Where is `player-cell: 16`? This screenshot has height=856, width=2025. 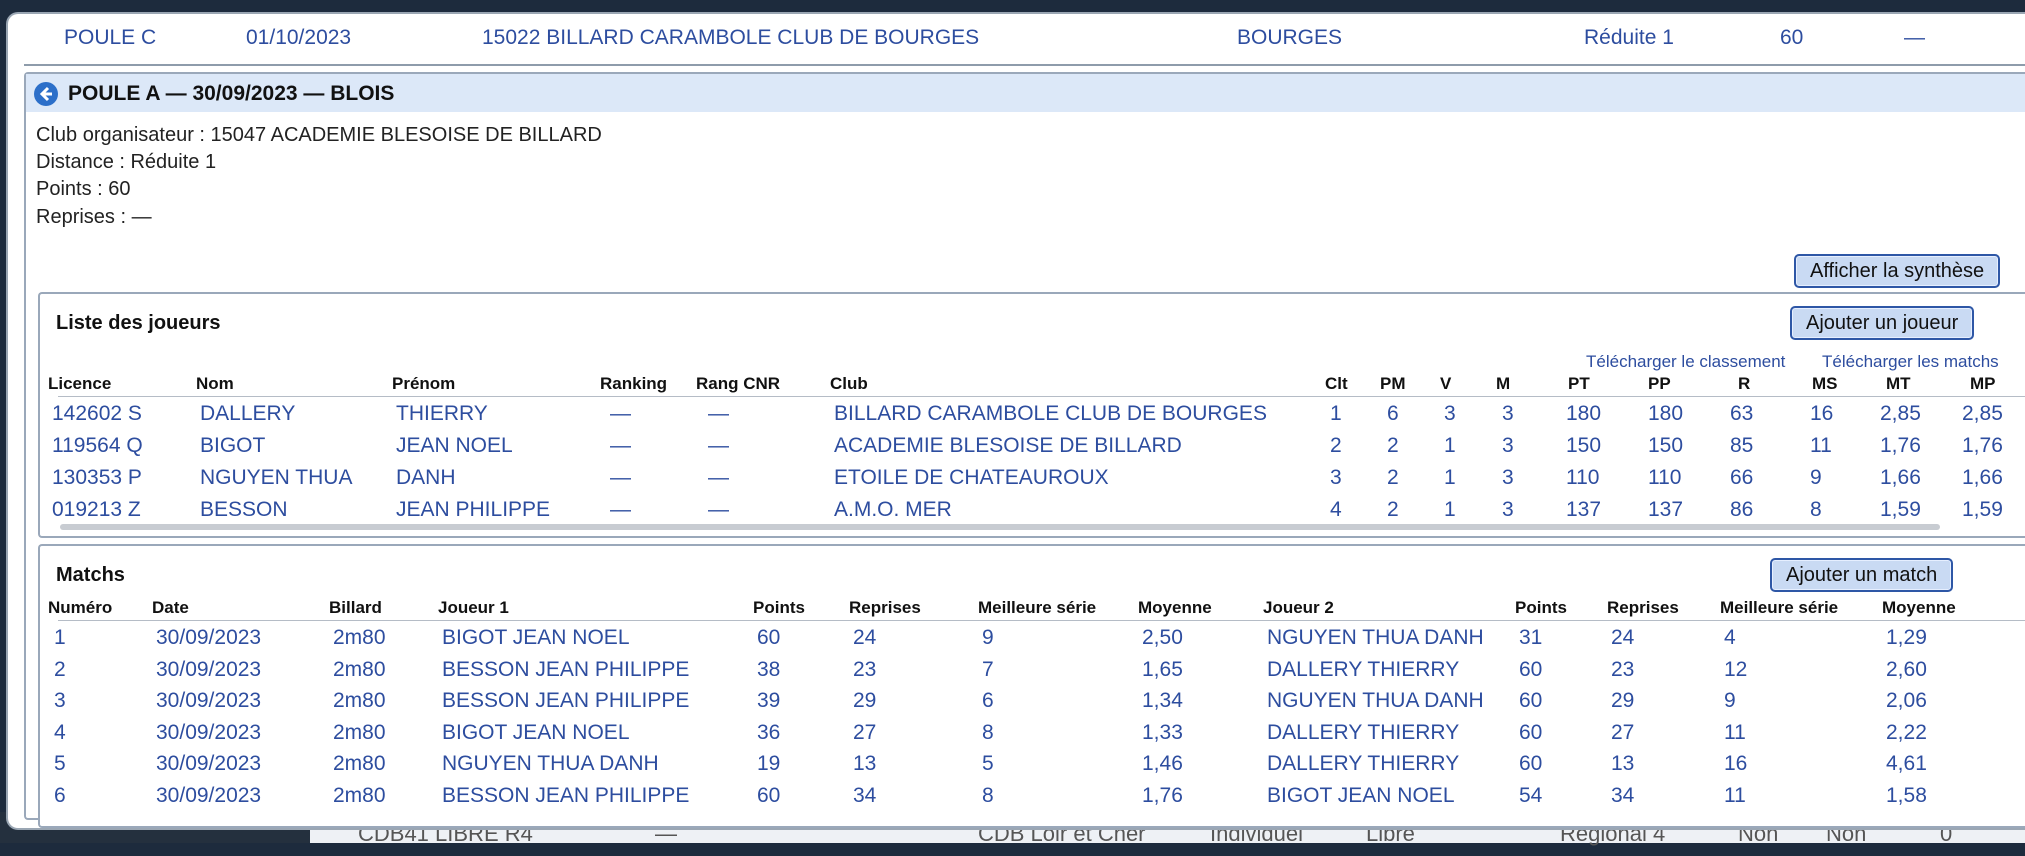
player-cell: 16 is located at coordinates (1822, 413).